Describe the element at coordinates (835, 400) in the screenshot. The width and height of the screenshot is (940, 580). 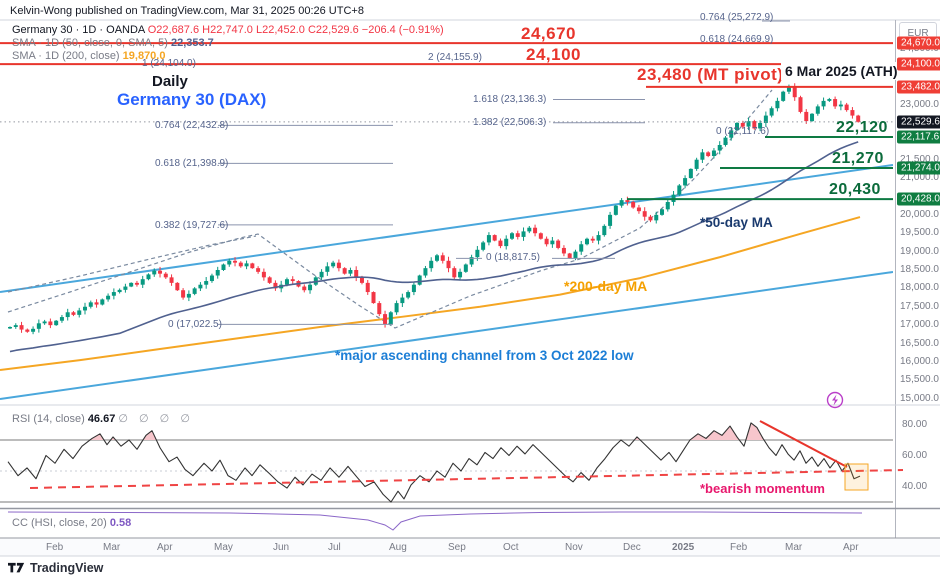
I see `boost-lightning-button` at that location.